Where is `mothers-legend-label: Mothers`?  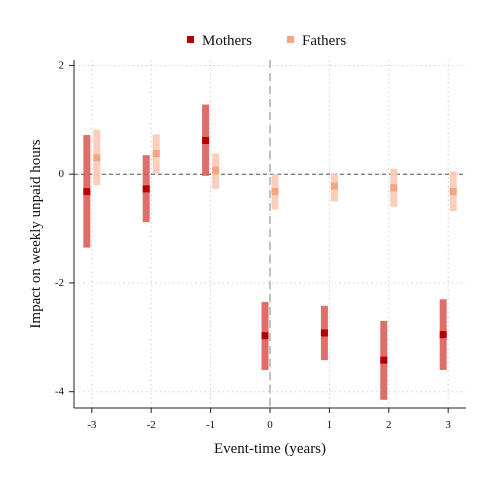 mothers-legend-label: Mothers is located at coordinates (227, 41).